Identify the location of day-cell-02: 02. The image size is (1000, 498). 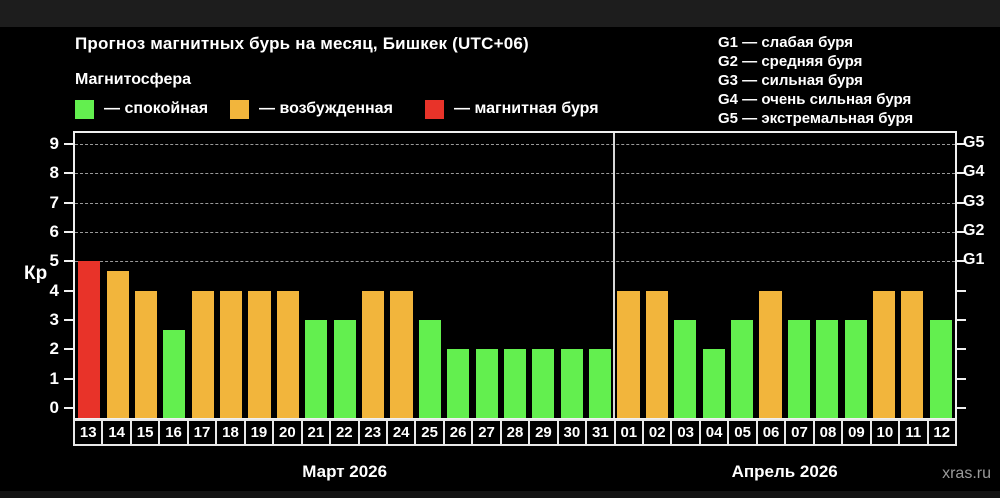
(657, 432).